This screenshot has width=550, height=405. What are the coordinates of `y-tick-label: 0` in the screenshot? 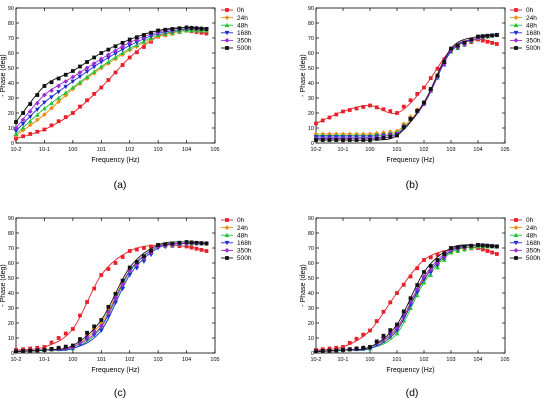 It's located at (12, 354).